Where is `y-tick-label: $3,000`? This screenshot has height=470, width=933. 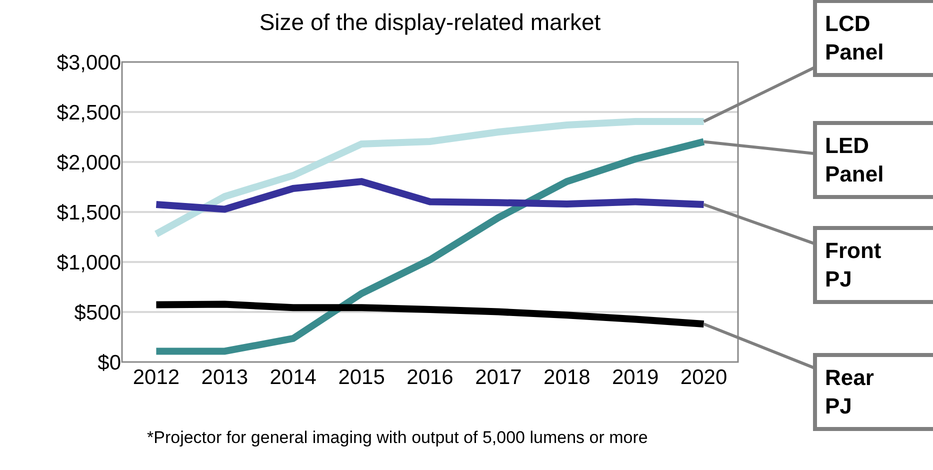 y-tick-label: $3,000 is located at coordinates (88, 62).